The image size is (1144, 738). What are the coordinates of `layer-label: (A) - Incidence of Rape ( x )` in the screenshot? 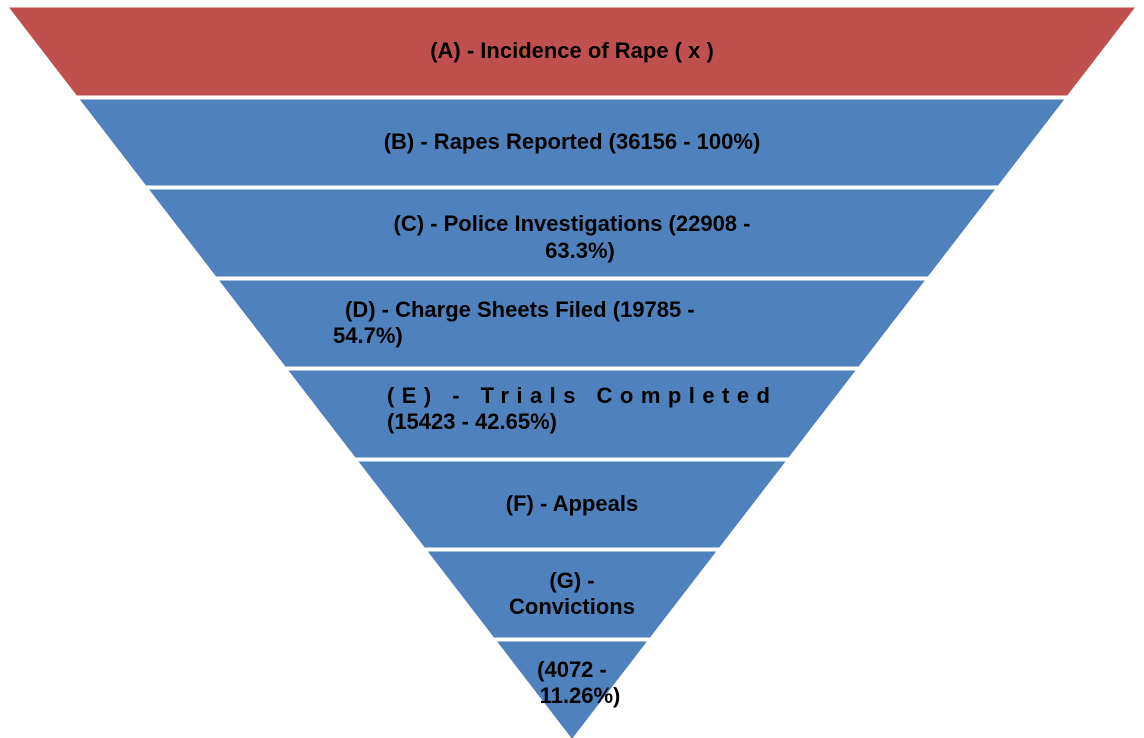 It's located at (572, 50).